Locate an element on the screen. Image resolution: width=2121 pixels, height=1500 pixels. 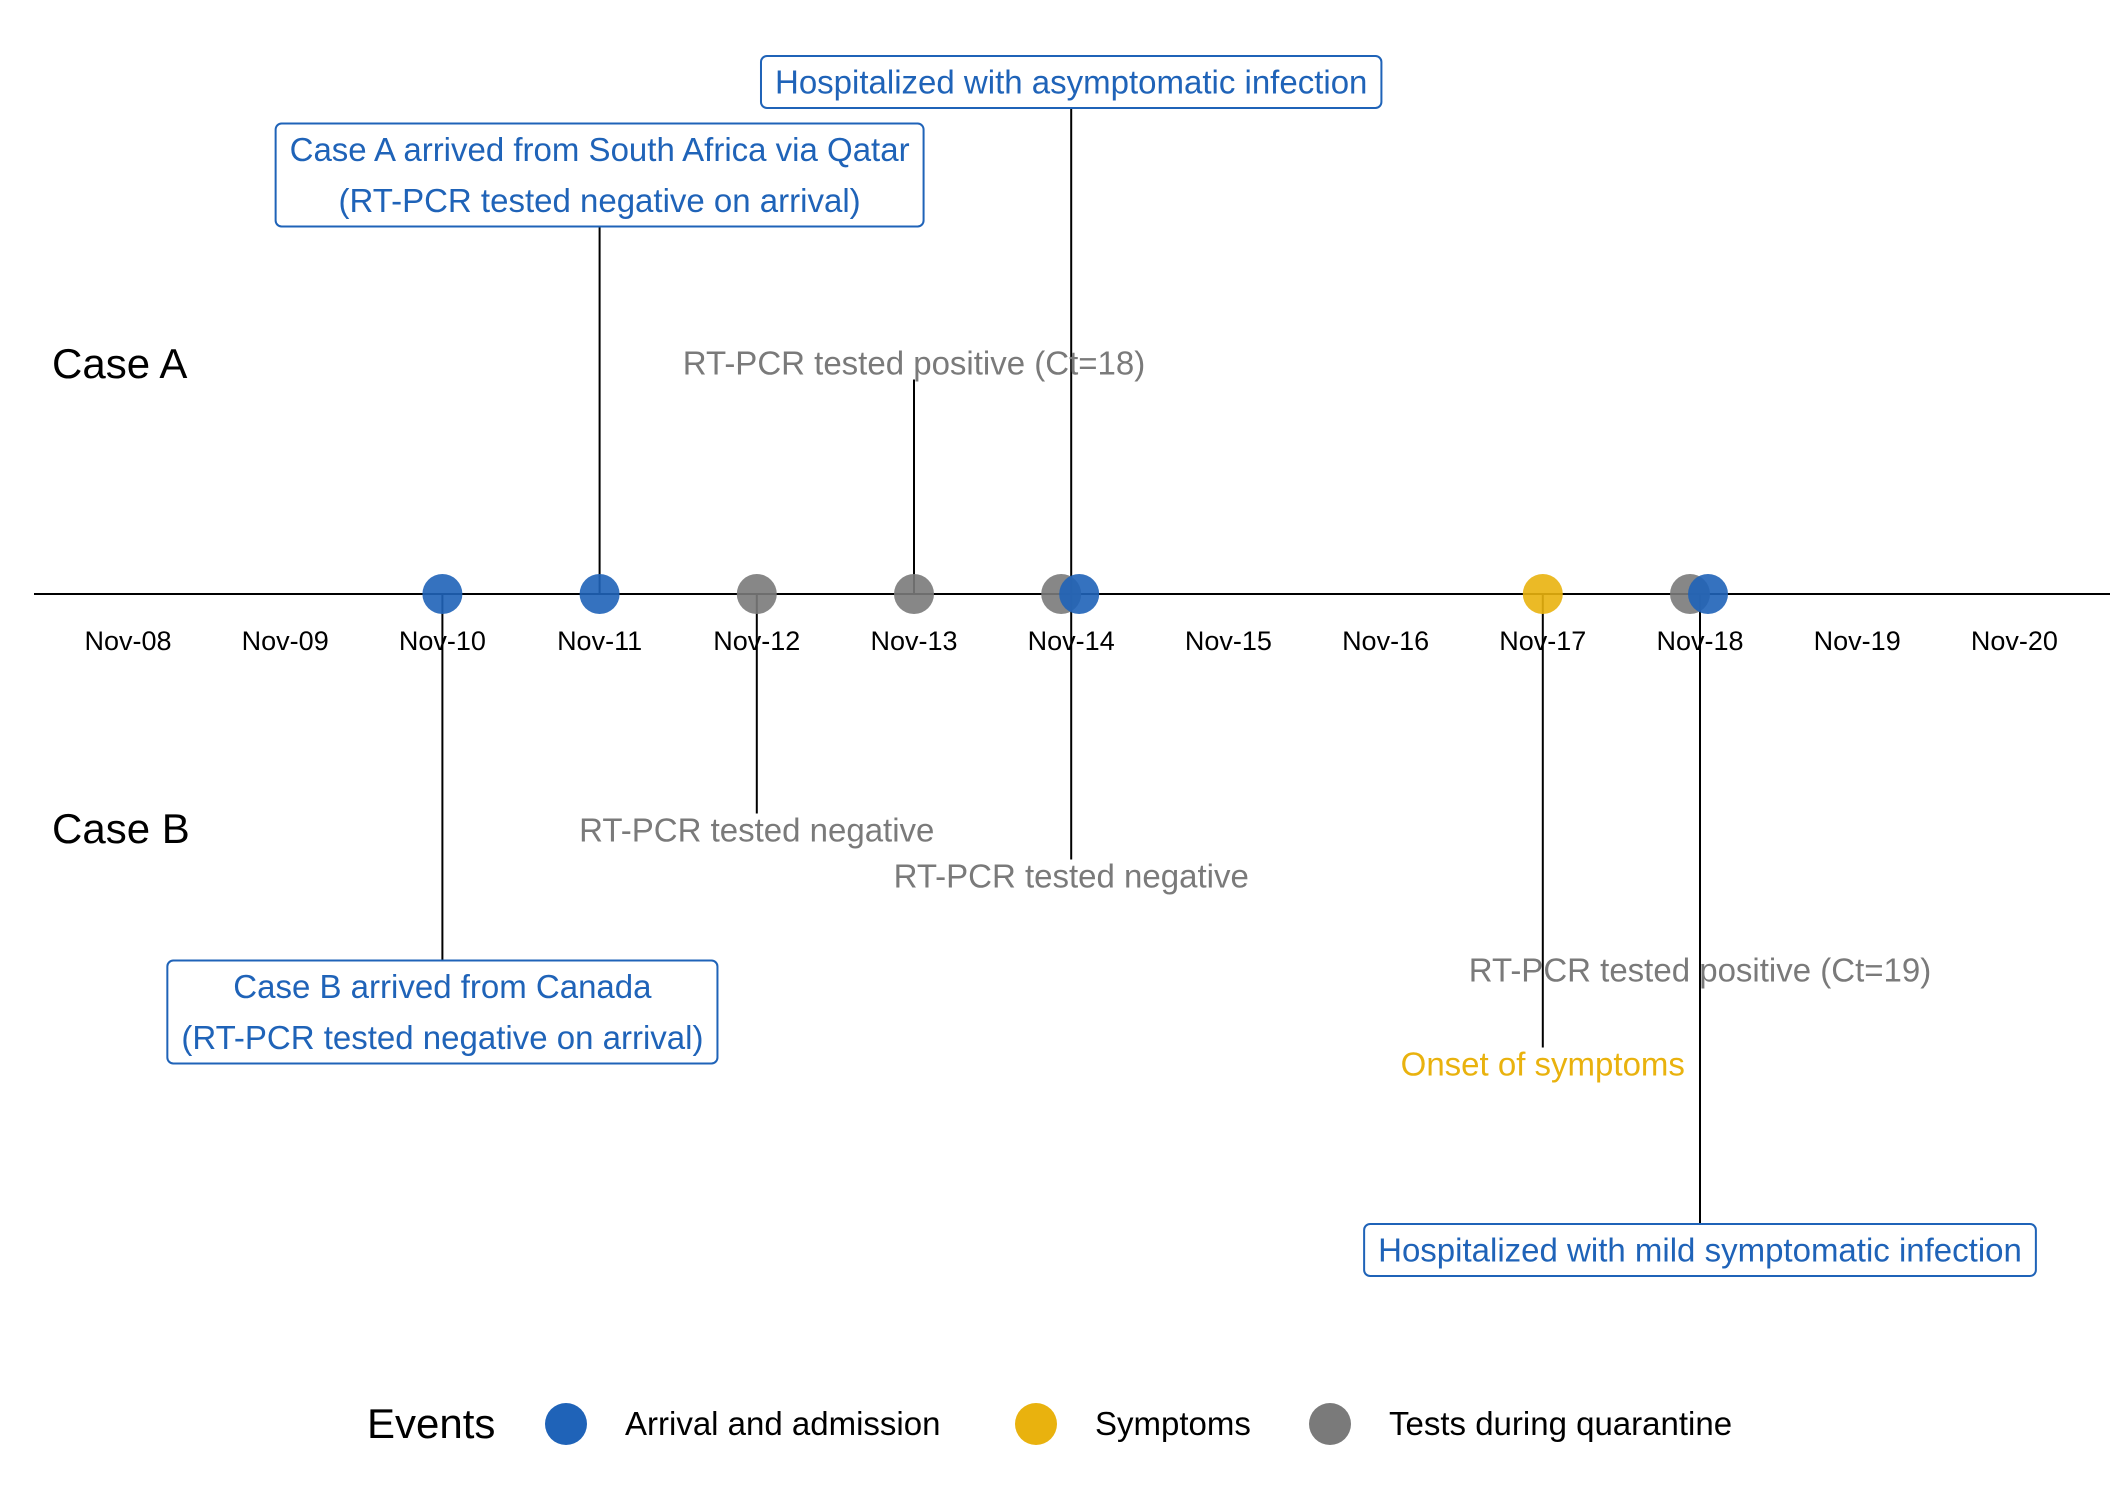
legend-title: Events is located at coordinates (431, 1423).